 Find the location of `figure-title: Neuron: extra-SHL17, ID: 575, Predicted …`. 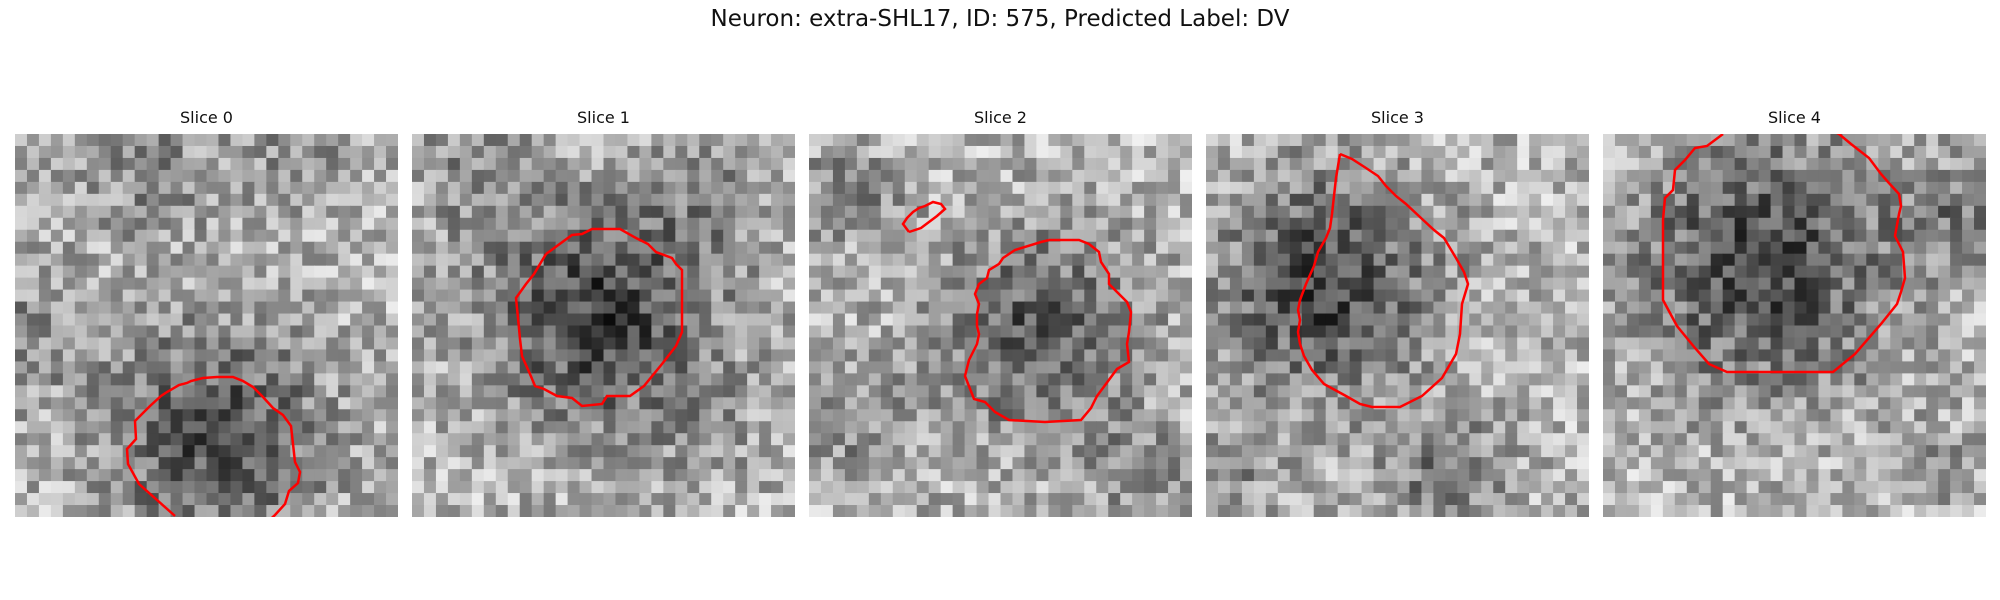

figure-title: Neuron: extra-SHL17, ID: 575, Predicted … is located at coordinates (1000, 19).